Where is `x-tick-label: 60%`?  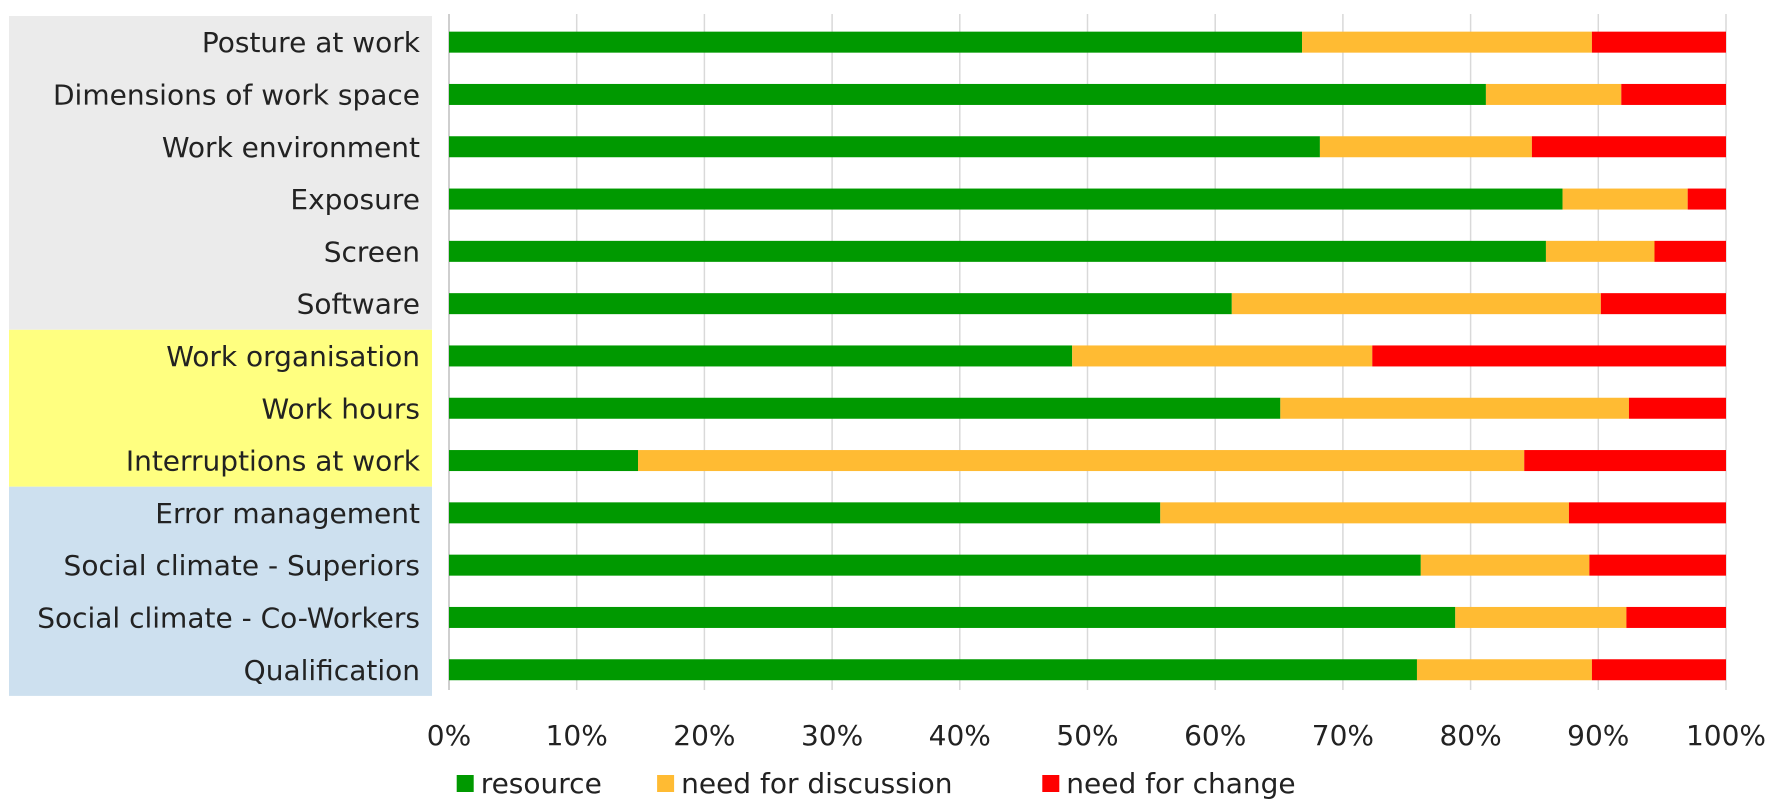 x-tick-label: 60% is located at coordinates (1215, 735).